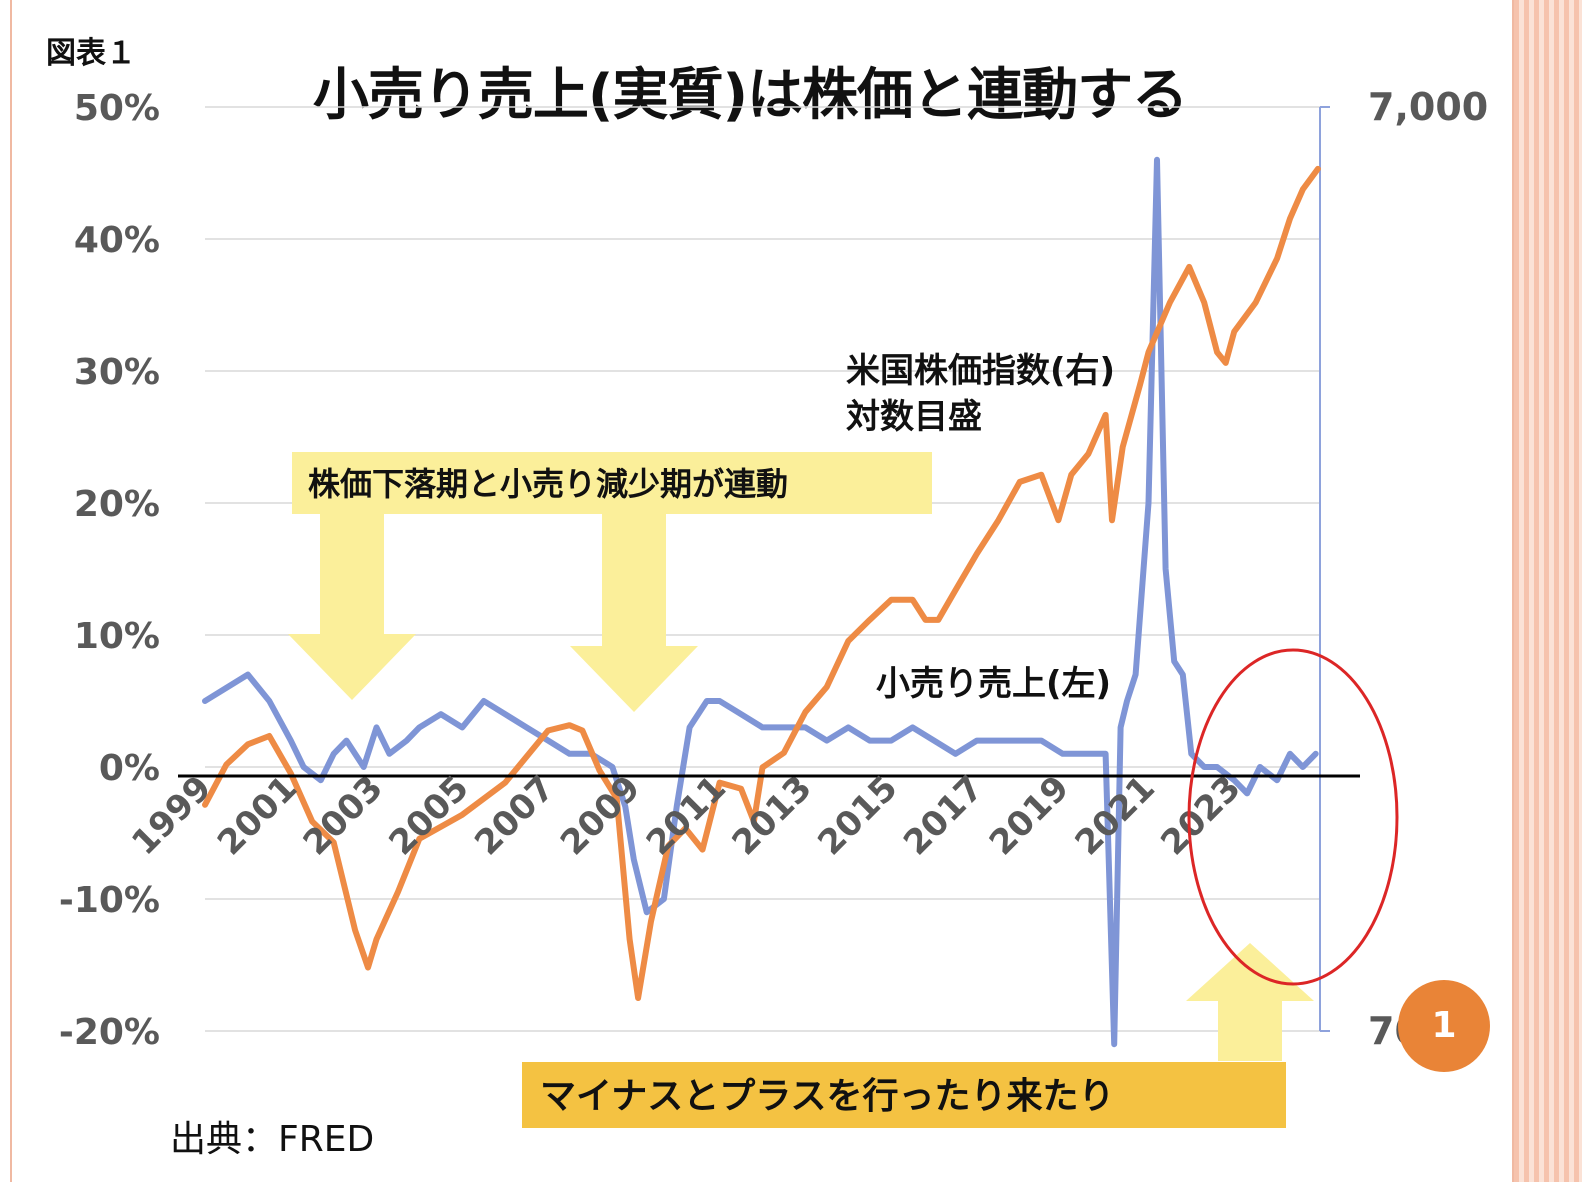 Image resolution: width=1582 pixels, height=1182 pixels. Describe the element at coordinates (109, 1032) in the screenshot. I see `left-tick-label: -20%` at that location.